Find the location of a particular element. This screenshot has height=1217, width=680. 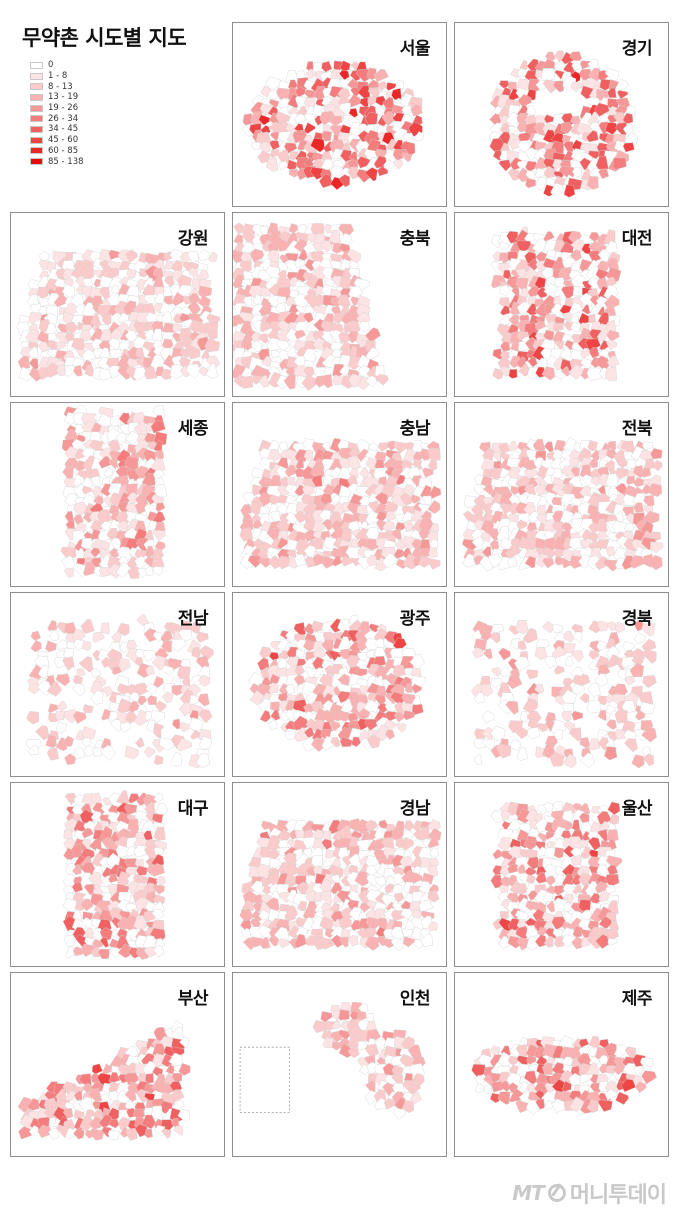

region-name: 경기 is located at coordinates (637, 49).